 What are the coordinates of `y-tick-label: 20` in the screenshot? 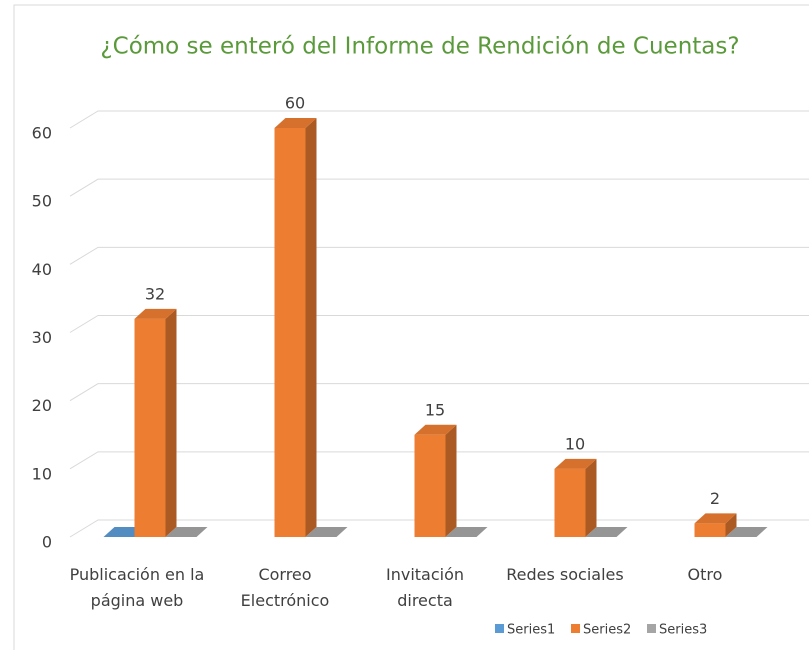 It's located at (42, 405).